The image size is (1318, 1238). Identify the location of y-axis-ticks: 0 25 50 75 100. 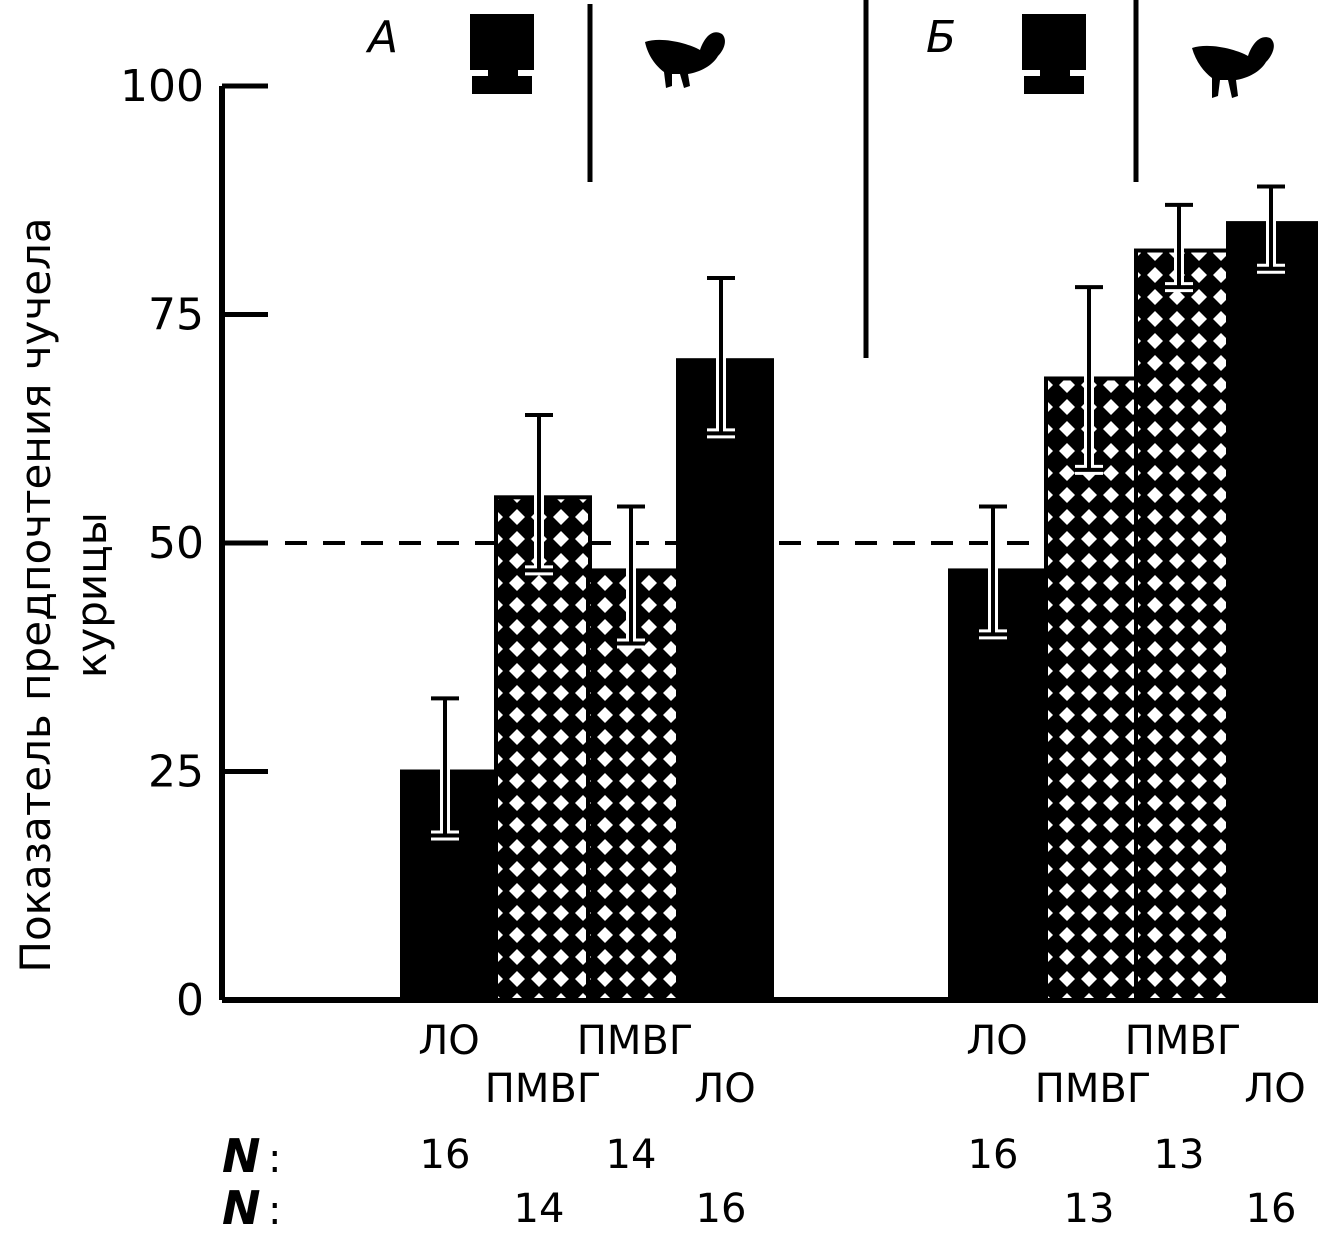
(194, 543).